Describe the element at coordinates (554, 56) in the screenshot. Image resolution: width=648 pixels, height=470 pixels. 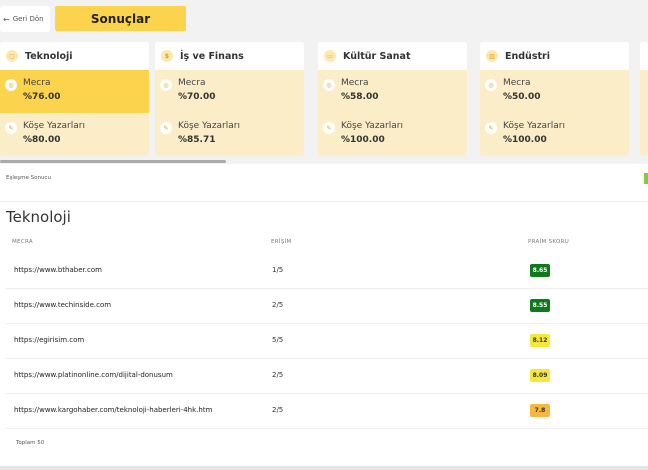
I see `card-header: ▥ Endüstri` at that location.